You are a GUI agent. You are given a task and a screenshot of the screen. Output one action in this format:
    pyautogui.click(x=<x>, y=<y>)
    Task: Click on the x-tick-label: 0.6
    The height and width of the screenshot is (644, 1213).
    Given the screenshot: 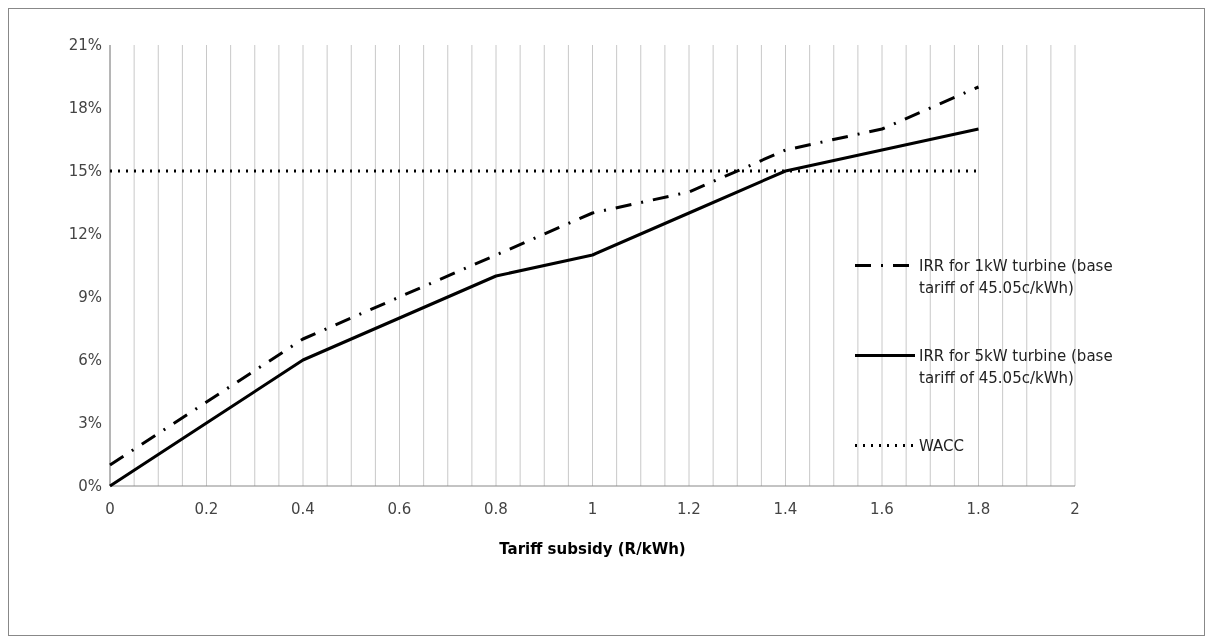 What is the action you would take?
    pyautogui.click(x=399, y=509)
    